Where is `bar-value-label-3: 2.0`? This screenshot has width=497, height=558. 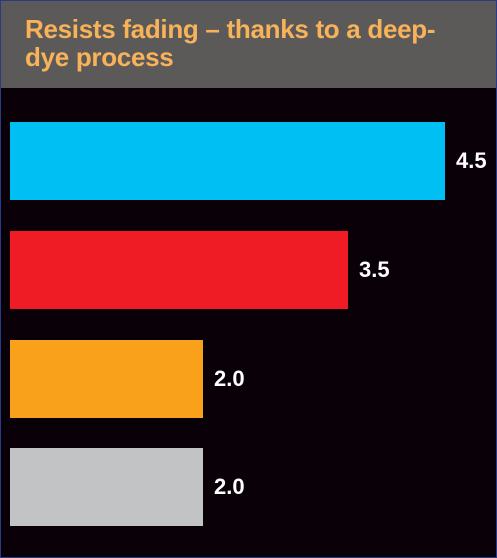 bar-value-label-3: 2.0 is located at coordinates (229, 378).